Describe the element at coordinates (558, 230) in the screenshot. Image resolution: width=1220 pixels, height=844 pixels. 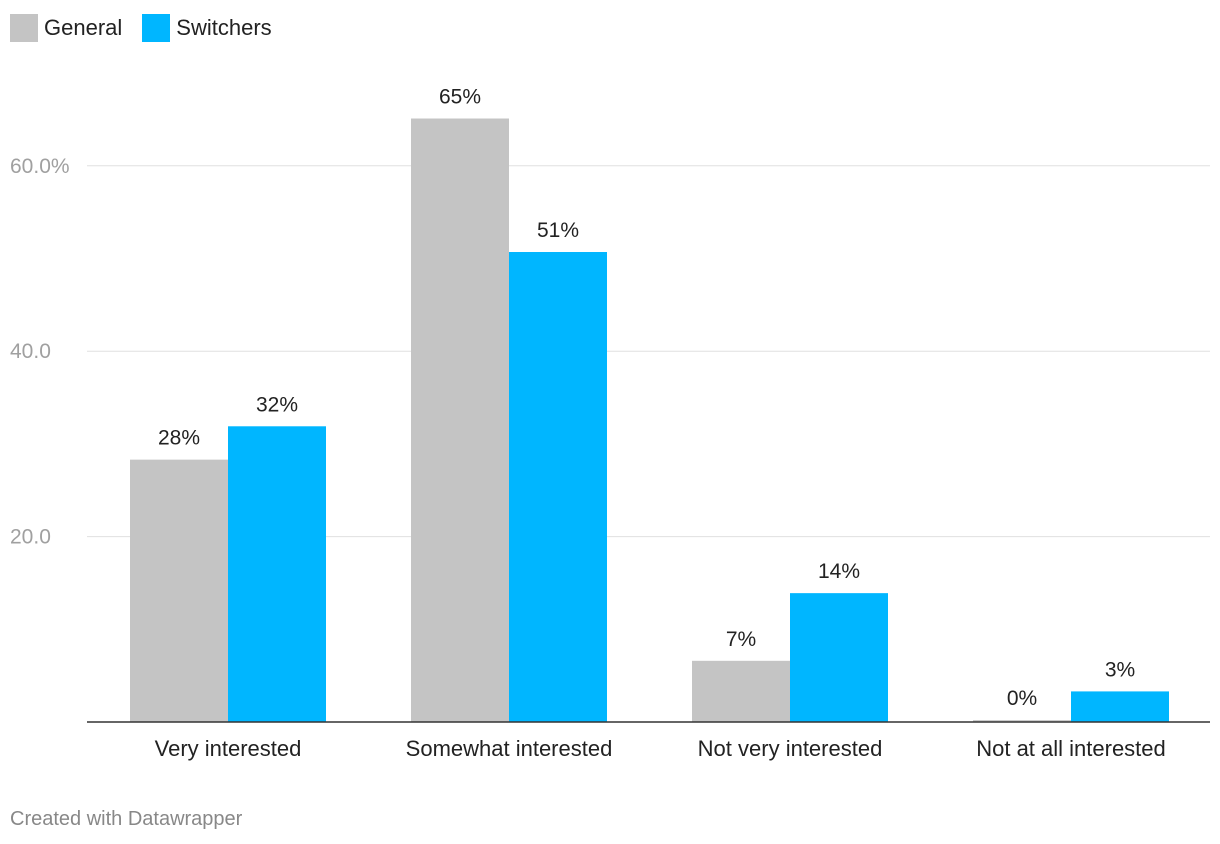
I see `data-label-switchers-1: 51%` at that location.